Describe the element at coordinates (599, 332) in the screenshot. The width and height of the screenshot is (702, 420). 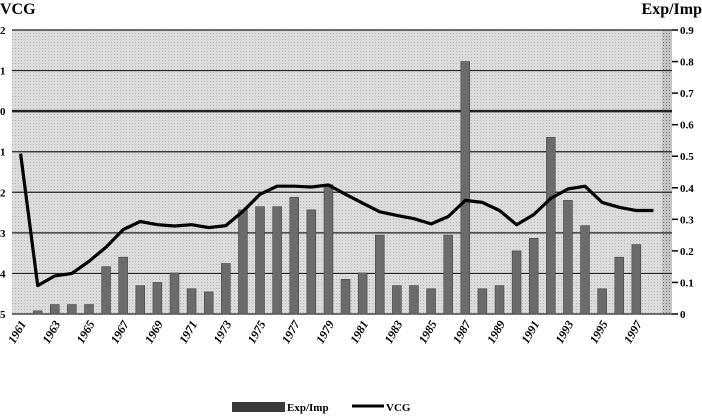
I see `x-tick-label: 1995` at that location.